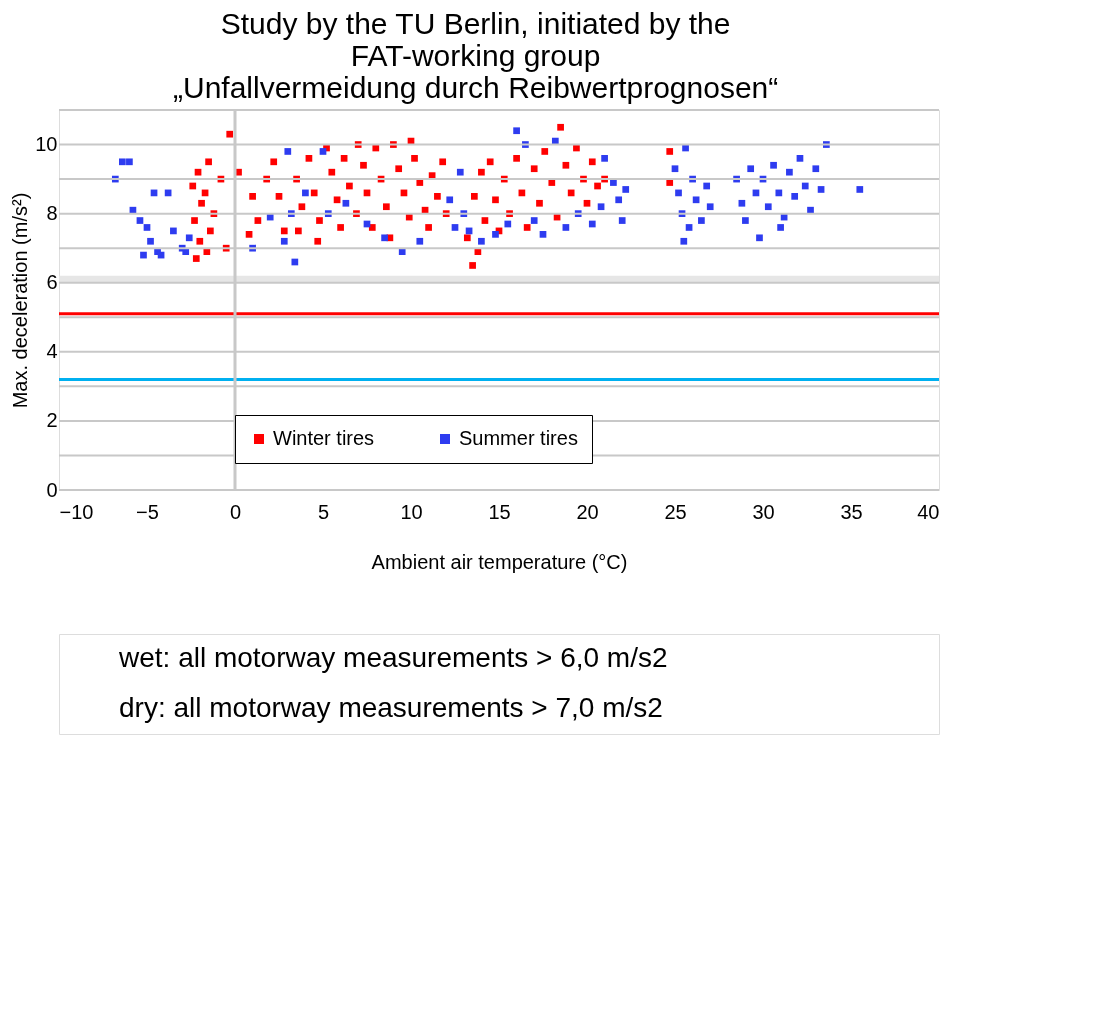 The height and width of the screenshot is (1019, 1119). Describe the element at coordinates (391, 707) in the screenshot. I see `text: dry: all motorway measurements > 7,0 m/s2` at that location.